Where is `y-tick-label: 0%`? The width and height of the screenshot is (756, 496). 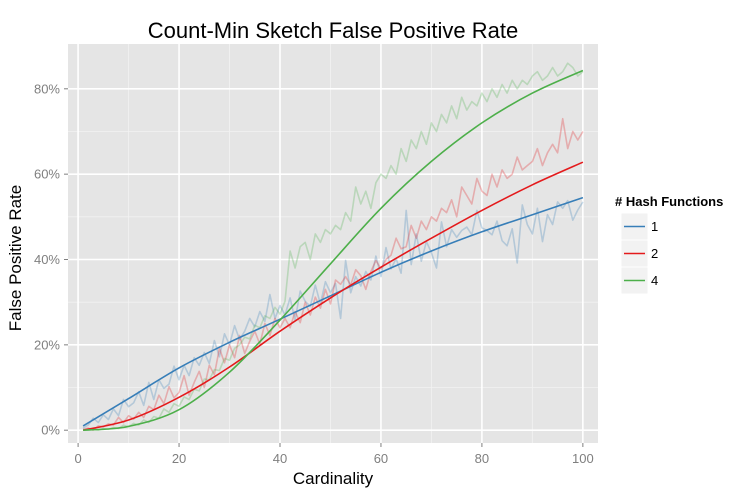 y-tick-label: 0% is located at coordinates (50, 430).